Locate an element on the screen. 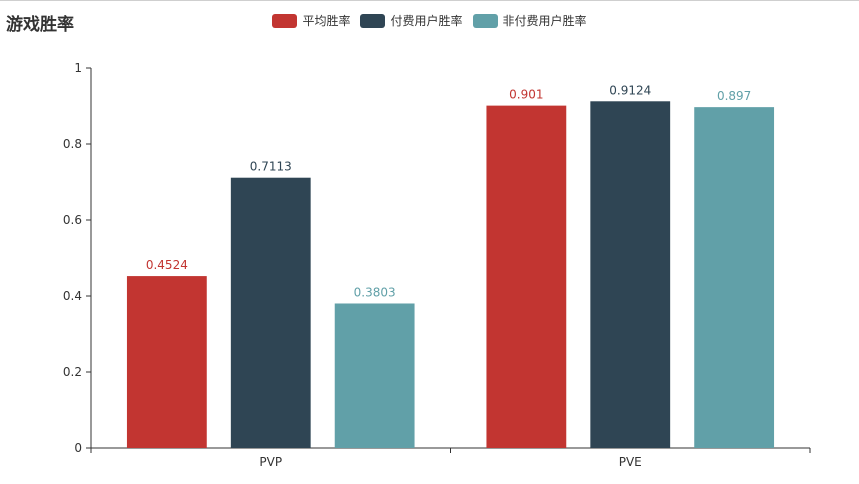 The height and width of the screenshot is (484, 859). legend-item-series-0: 平均胜率 is located at coordinates (311, 20).